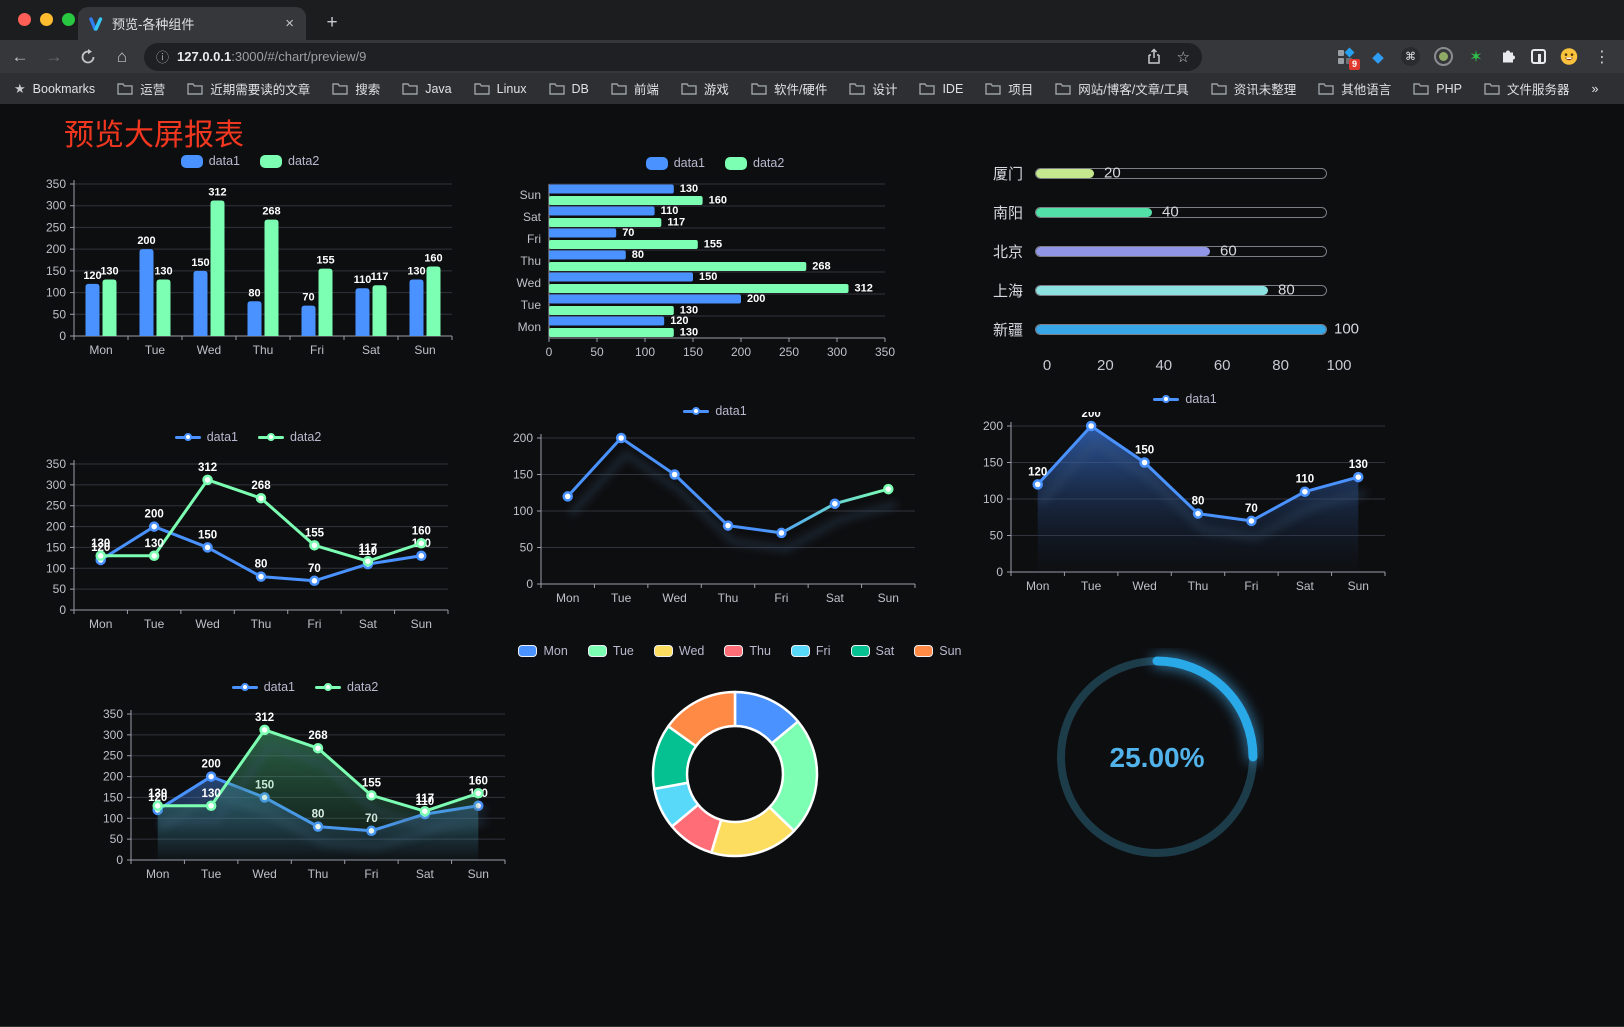  I want to click on new-tab-button: +, so click(332, 22).